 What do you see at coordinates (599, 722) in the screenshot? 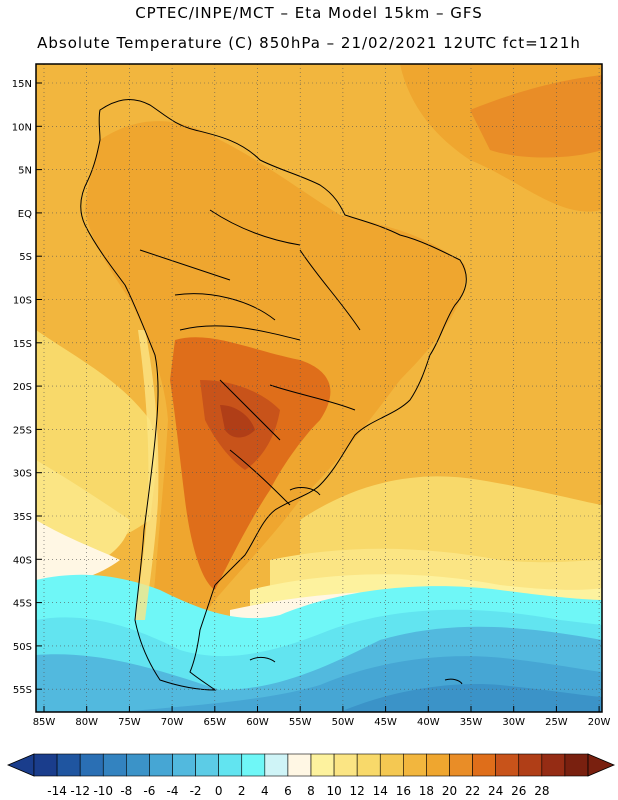
I see `lon-tick-label: 20W` at bounding box center [599, 722].